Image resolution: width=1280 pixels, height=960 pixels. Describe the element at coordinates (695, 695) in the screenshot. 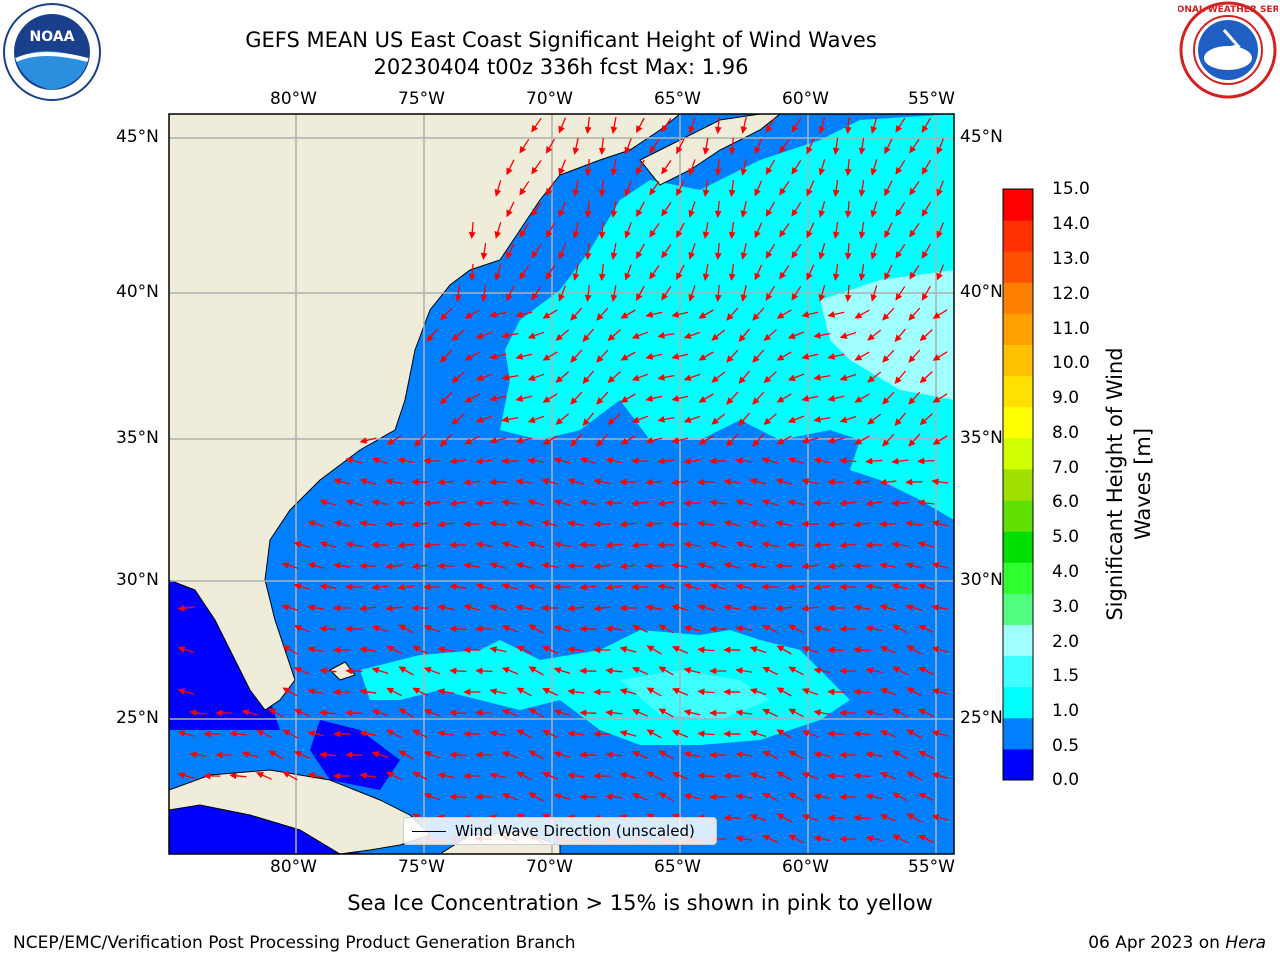

I see `wave-region-south-light` at that location.